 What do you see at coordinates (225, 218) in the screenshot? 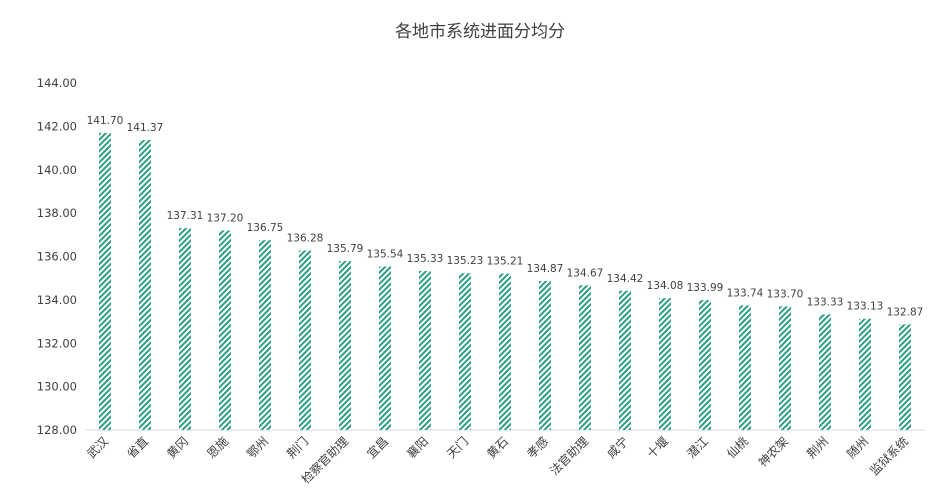
I see `data-label: 137.20` at bounding box center [225, 218].